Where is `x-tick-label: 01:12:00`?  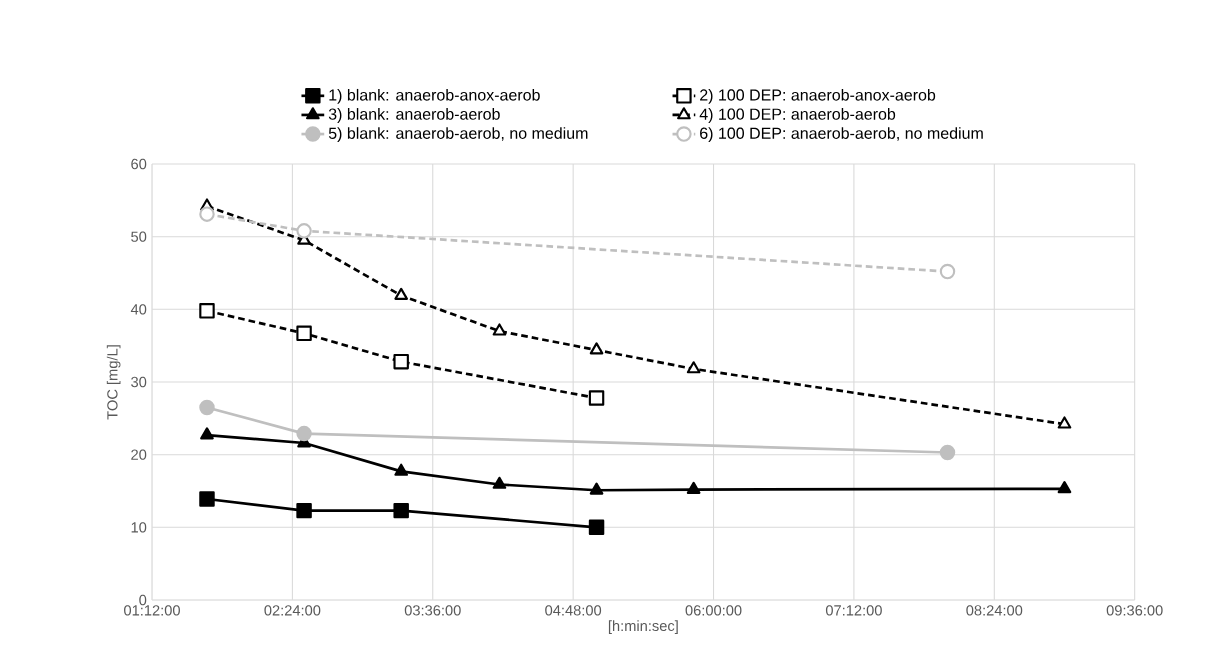 x-tick-label: 01:12:00 is located at coordinates (152, 610).